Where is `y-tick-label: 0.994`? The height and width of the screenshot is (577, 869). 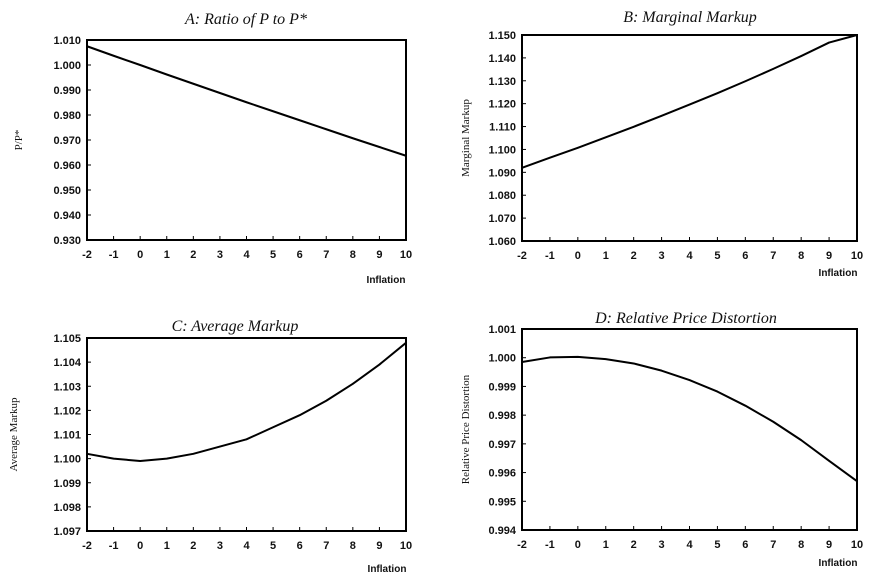
y-tick-label: 0.994 is located at coordinates (502, 531).